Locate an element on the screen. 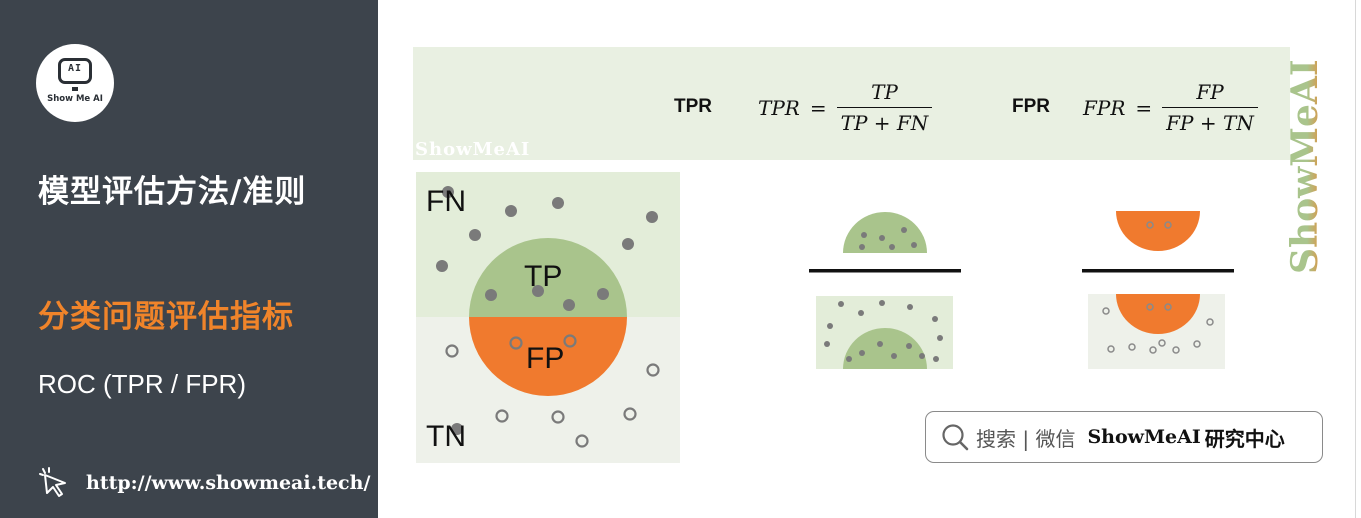 The height and width of the screenshot is (518, 1361). fp-half-circle is located at coordinates (548, 356).